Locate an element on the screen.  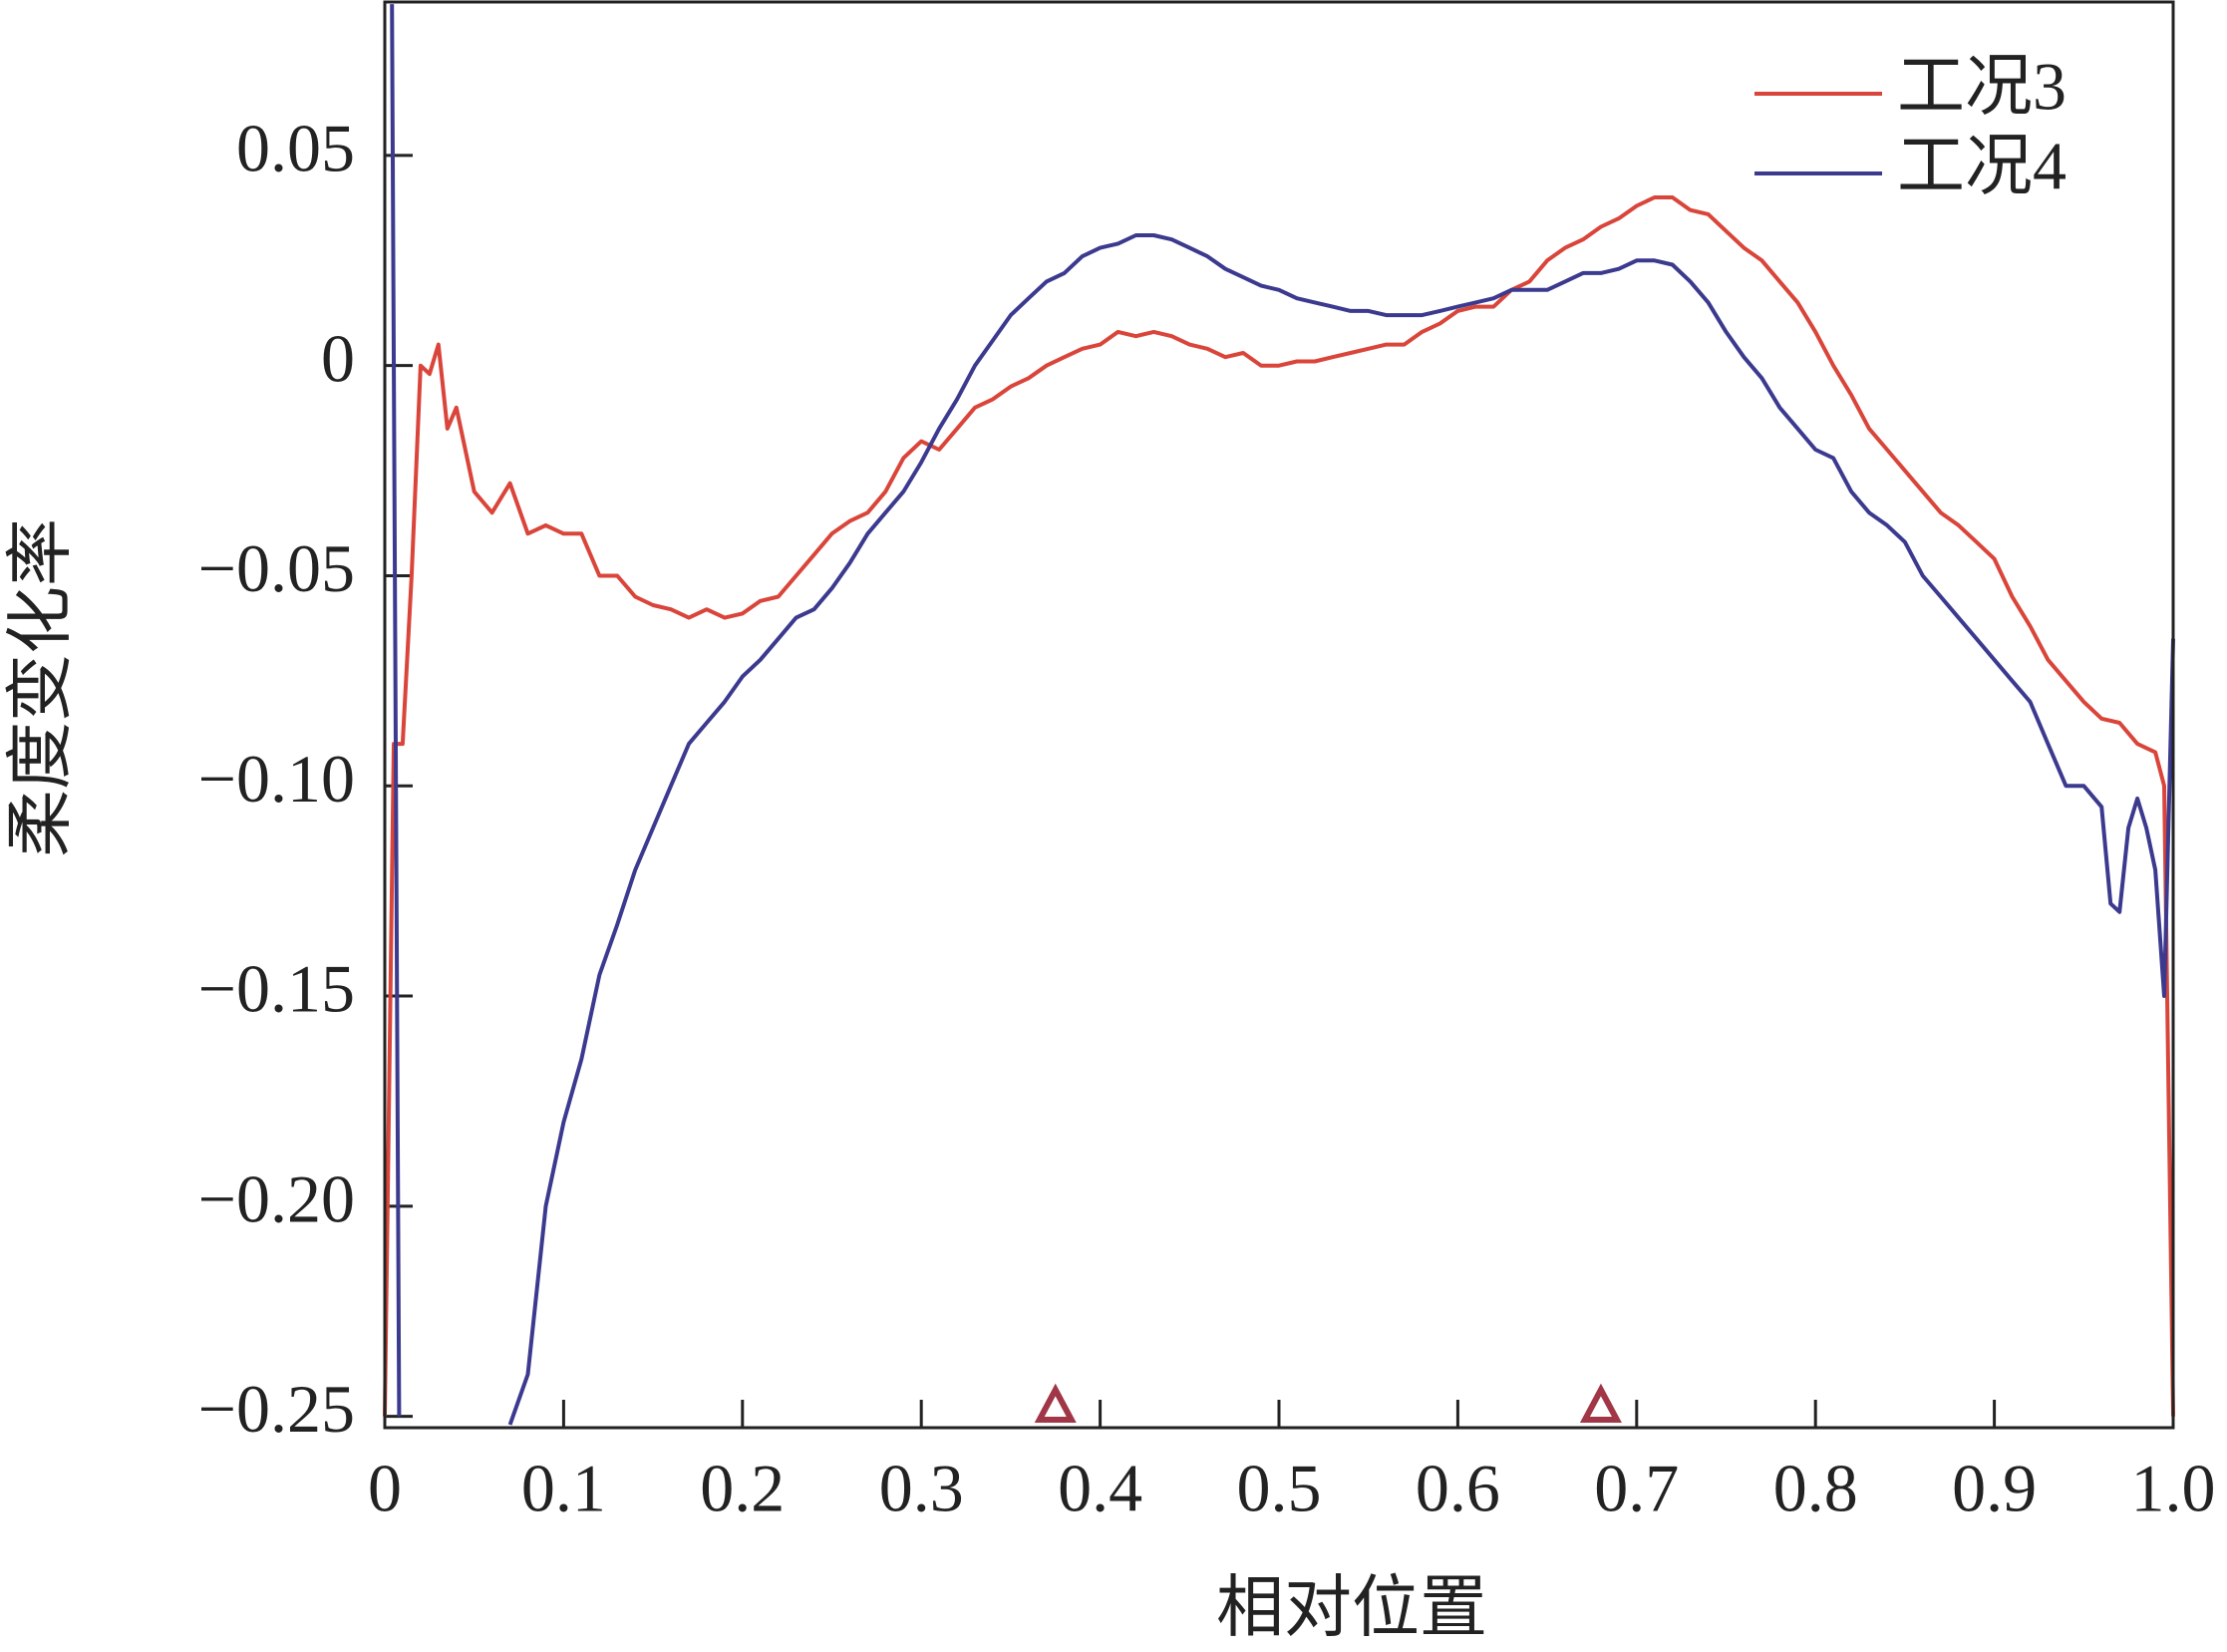
x-tick-label: 0 is located at coordinates (385, 1488).